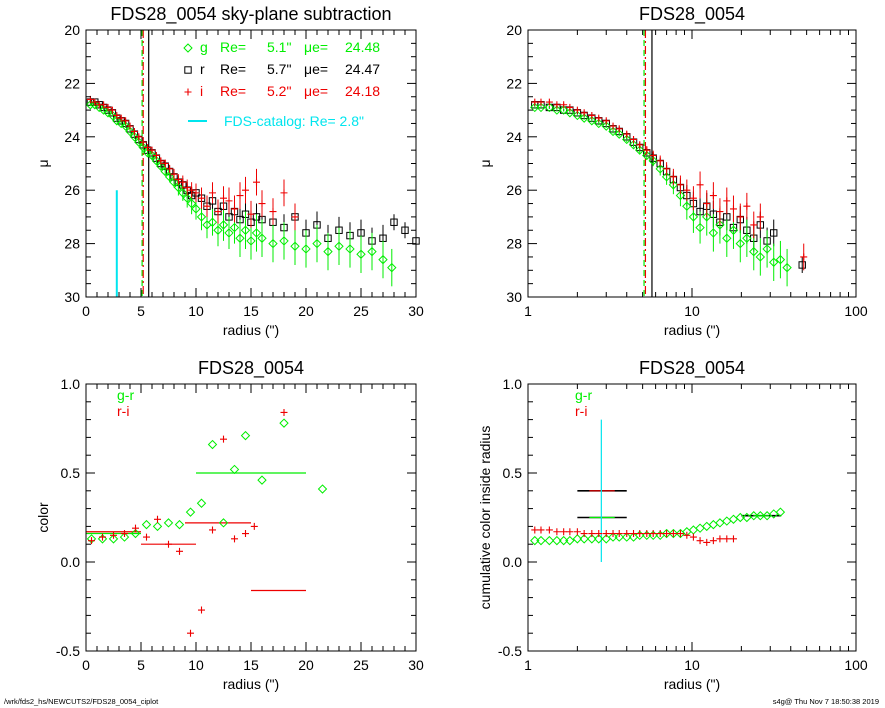 The height and width of the screenshot is (708, 885). I want to click on x-tick-label: 1, so click(528, 311).